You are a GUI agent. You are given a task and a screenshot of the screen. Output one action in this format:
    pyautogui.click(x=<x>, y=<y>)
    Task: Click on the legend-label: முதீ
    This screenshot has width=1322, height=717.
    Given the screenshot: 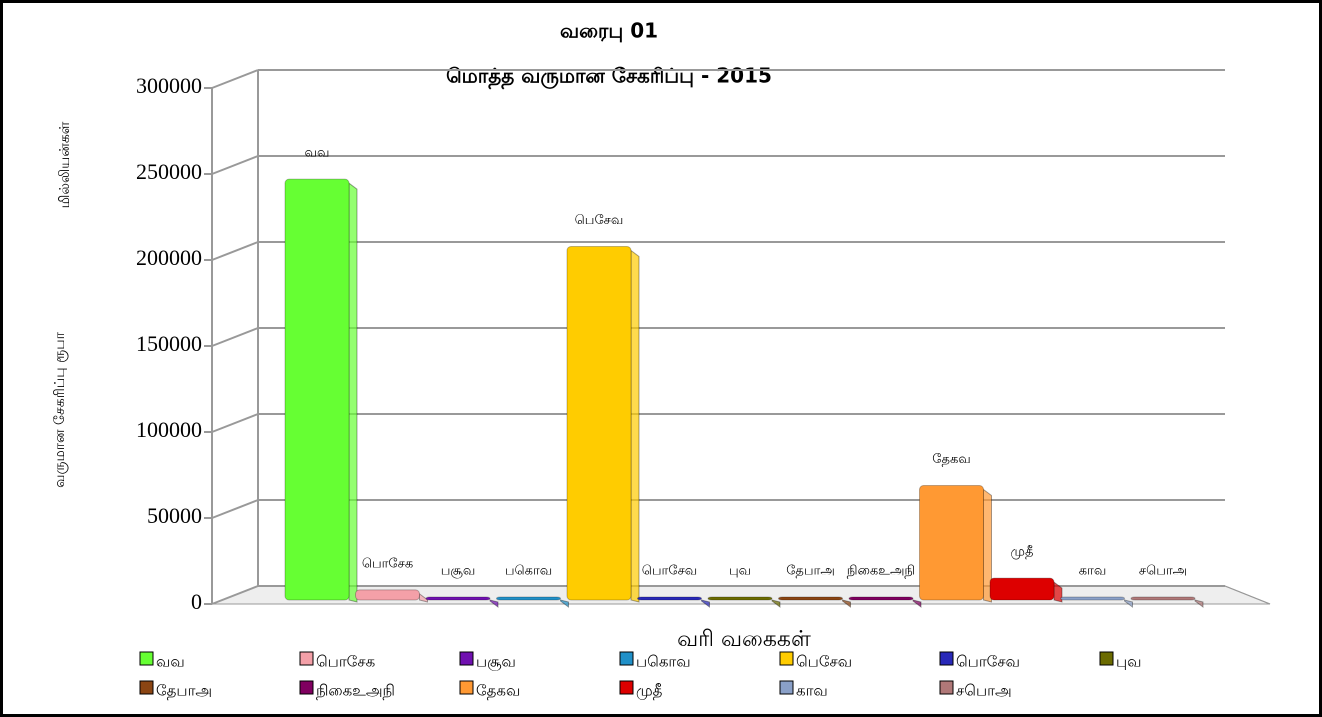 What is the action you would take?
    pyautogui.click(x=649, y=691)
    